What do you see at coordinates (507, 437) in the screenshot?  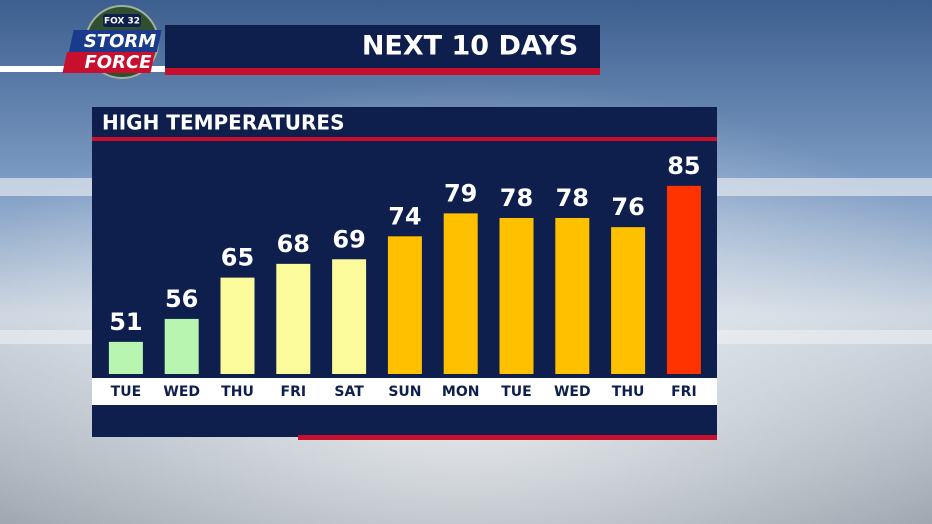 I see `footer-stripe` at bounding box center [507, 437].